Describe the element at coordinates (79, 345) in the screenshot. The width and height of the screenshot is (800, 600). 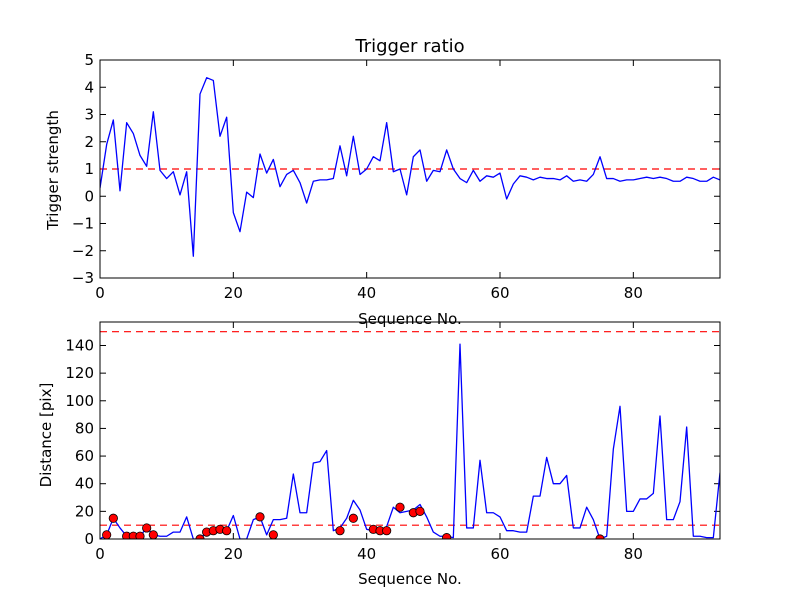
I see `y-tick-label: 140` at that location.